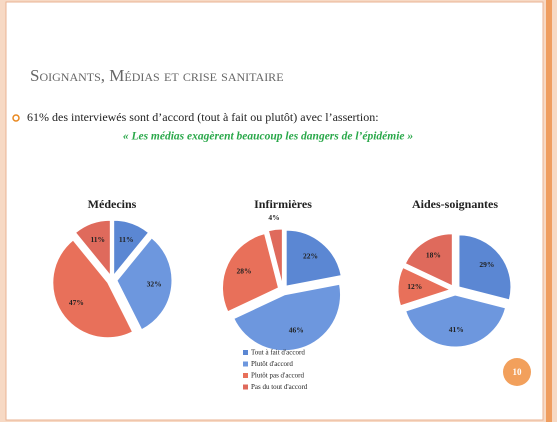 Image resolution: width=557 pixels, height=422 pixels. What do you see at coordinates (283, 204) in the screenshot?
I see `chart-title: Infirmières` at bounding box center [283, 204].